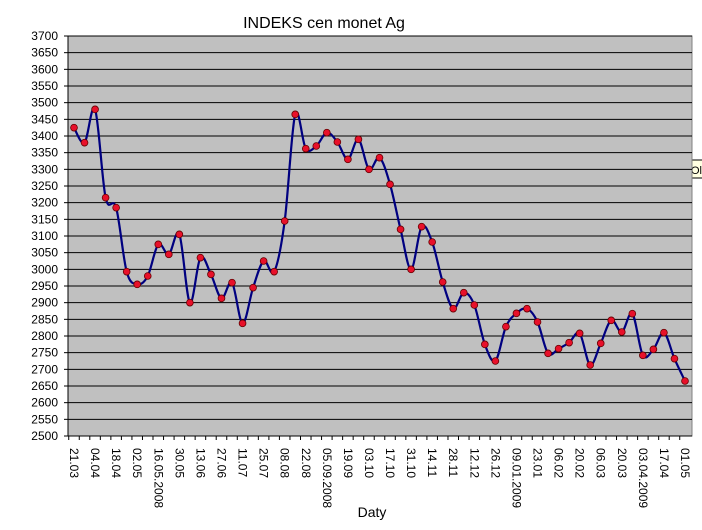 The height and width of the screenshot is (530, 702). I want to click on y-tick-label: 2900, so click(44, 303).